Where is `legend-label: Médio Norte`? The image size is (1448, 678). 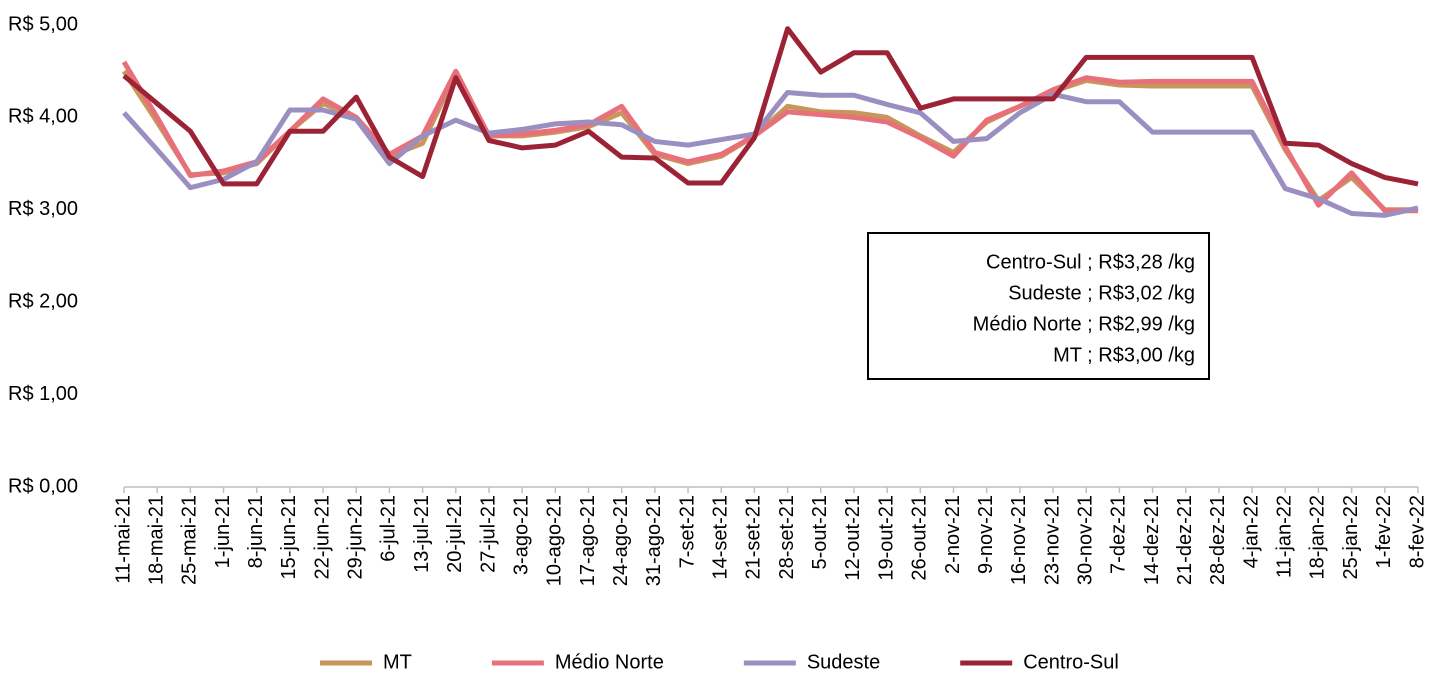 legend-label: Médio Norte is located at coordinates (609, 662).